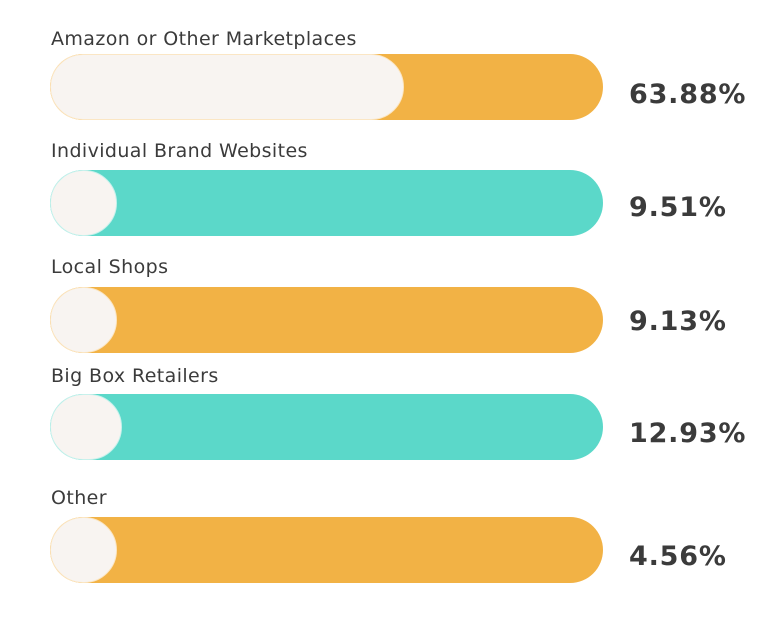  Describe the element at coordinates (79, 498) in the screenshot. I see `category-label-other: Other` at that location.